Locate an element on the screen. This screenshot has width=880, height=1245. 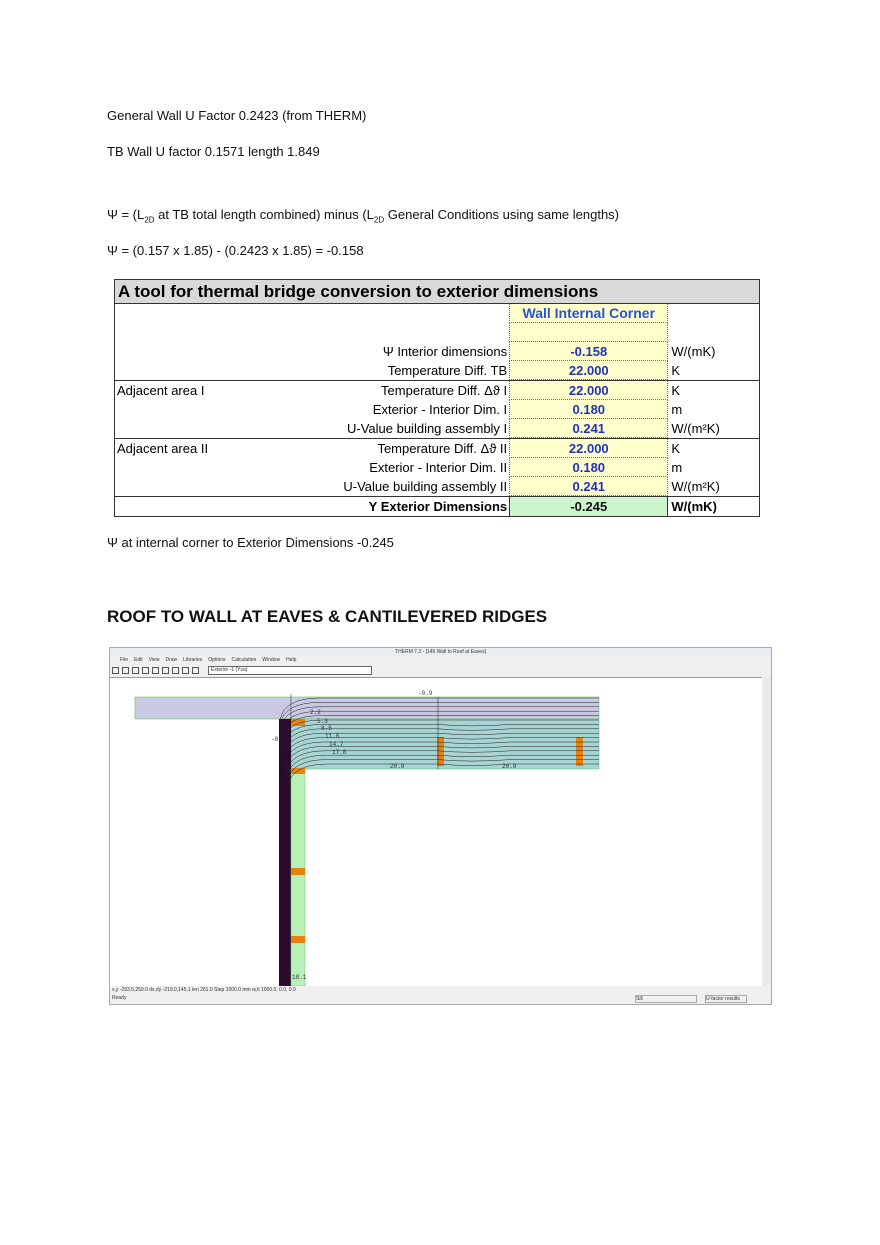
draw-icon is located at coordinates (165, 670).